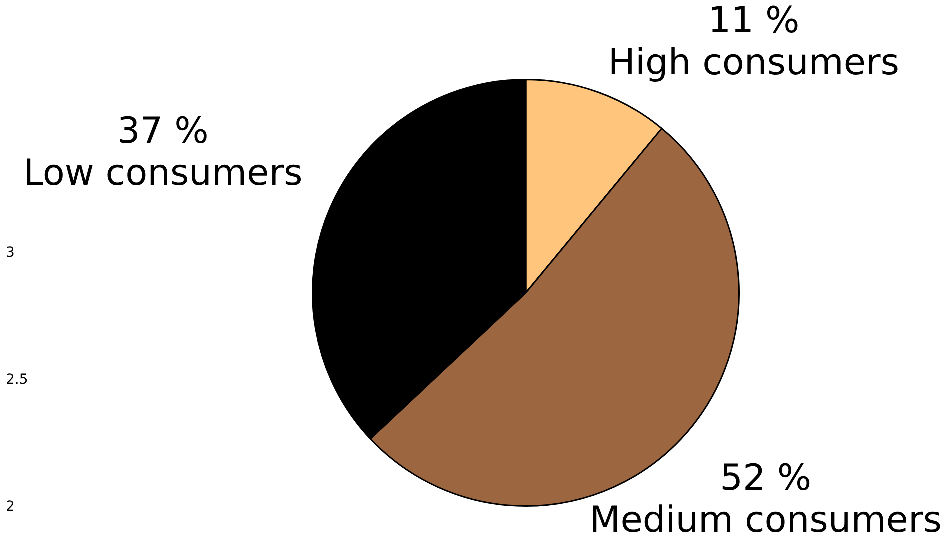  What do you see at coordinates (163, 131) in the screenshot?
I see `data-label: 37 %` at bounding box center [163, 131].